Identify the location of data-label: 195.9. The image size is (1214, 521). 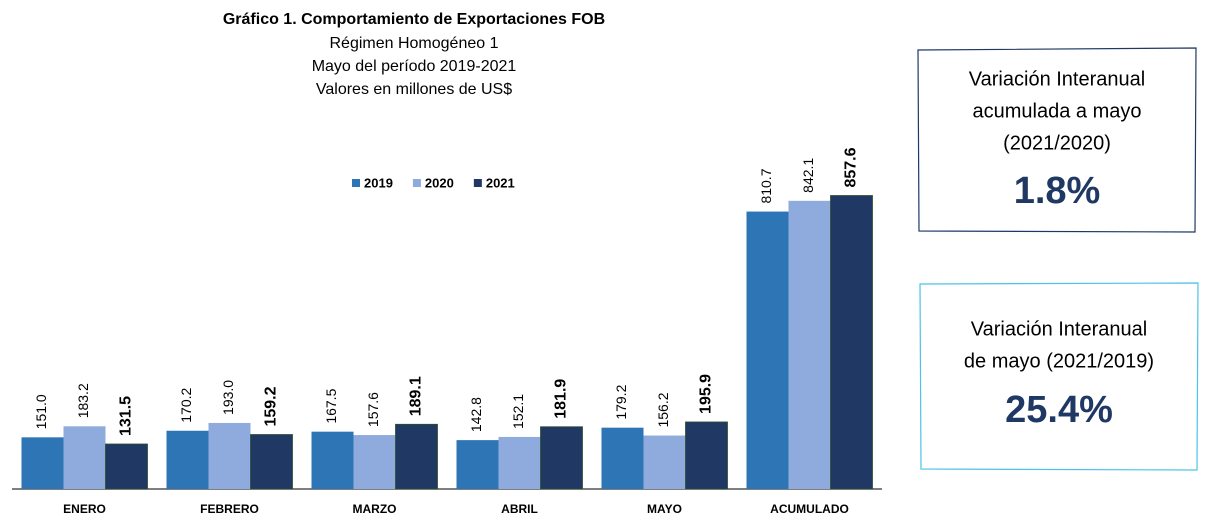
(706, 394).